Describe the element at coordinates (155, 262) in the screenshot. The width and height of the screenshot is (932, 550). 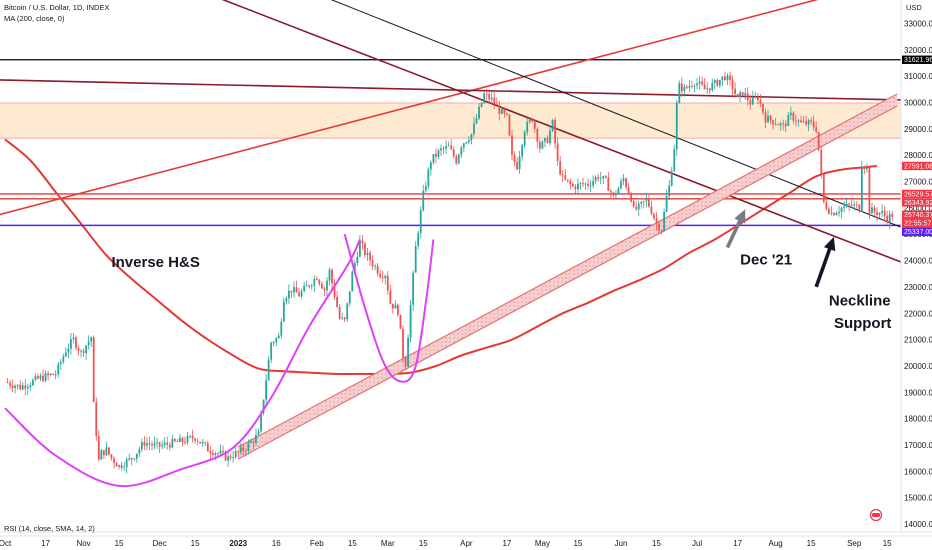
I see `annotation-0: Inverse H&S` at that location.